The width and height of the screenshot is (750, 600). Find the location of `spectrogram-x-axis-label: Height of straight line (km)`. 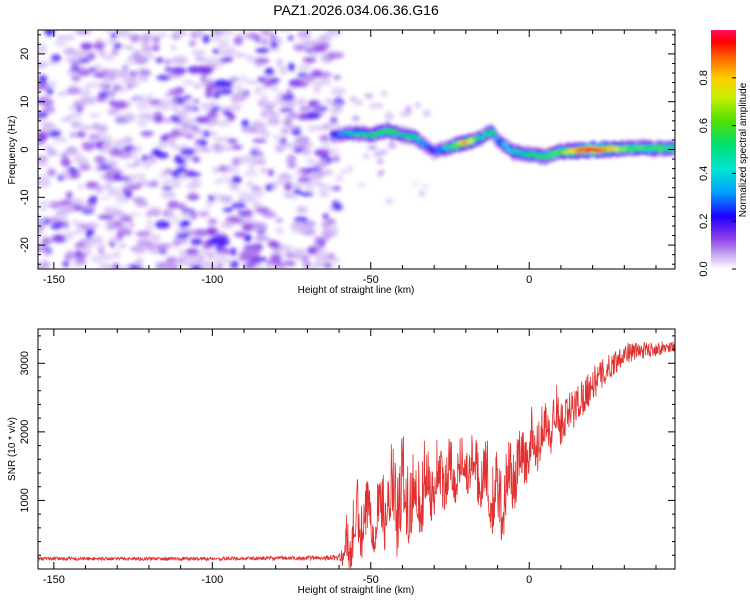

spectrogram-x-axis-label: Height of straight line (km) is located at coordinates (356, 290).